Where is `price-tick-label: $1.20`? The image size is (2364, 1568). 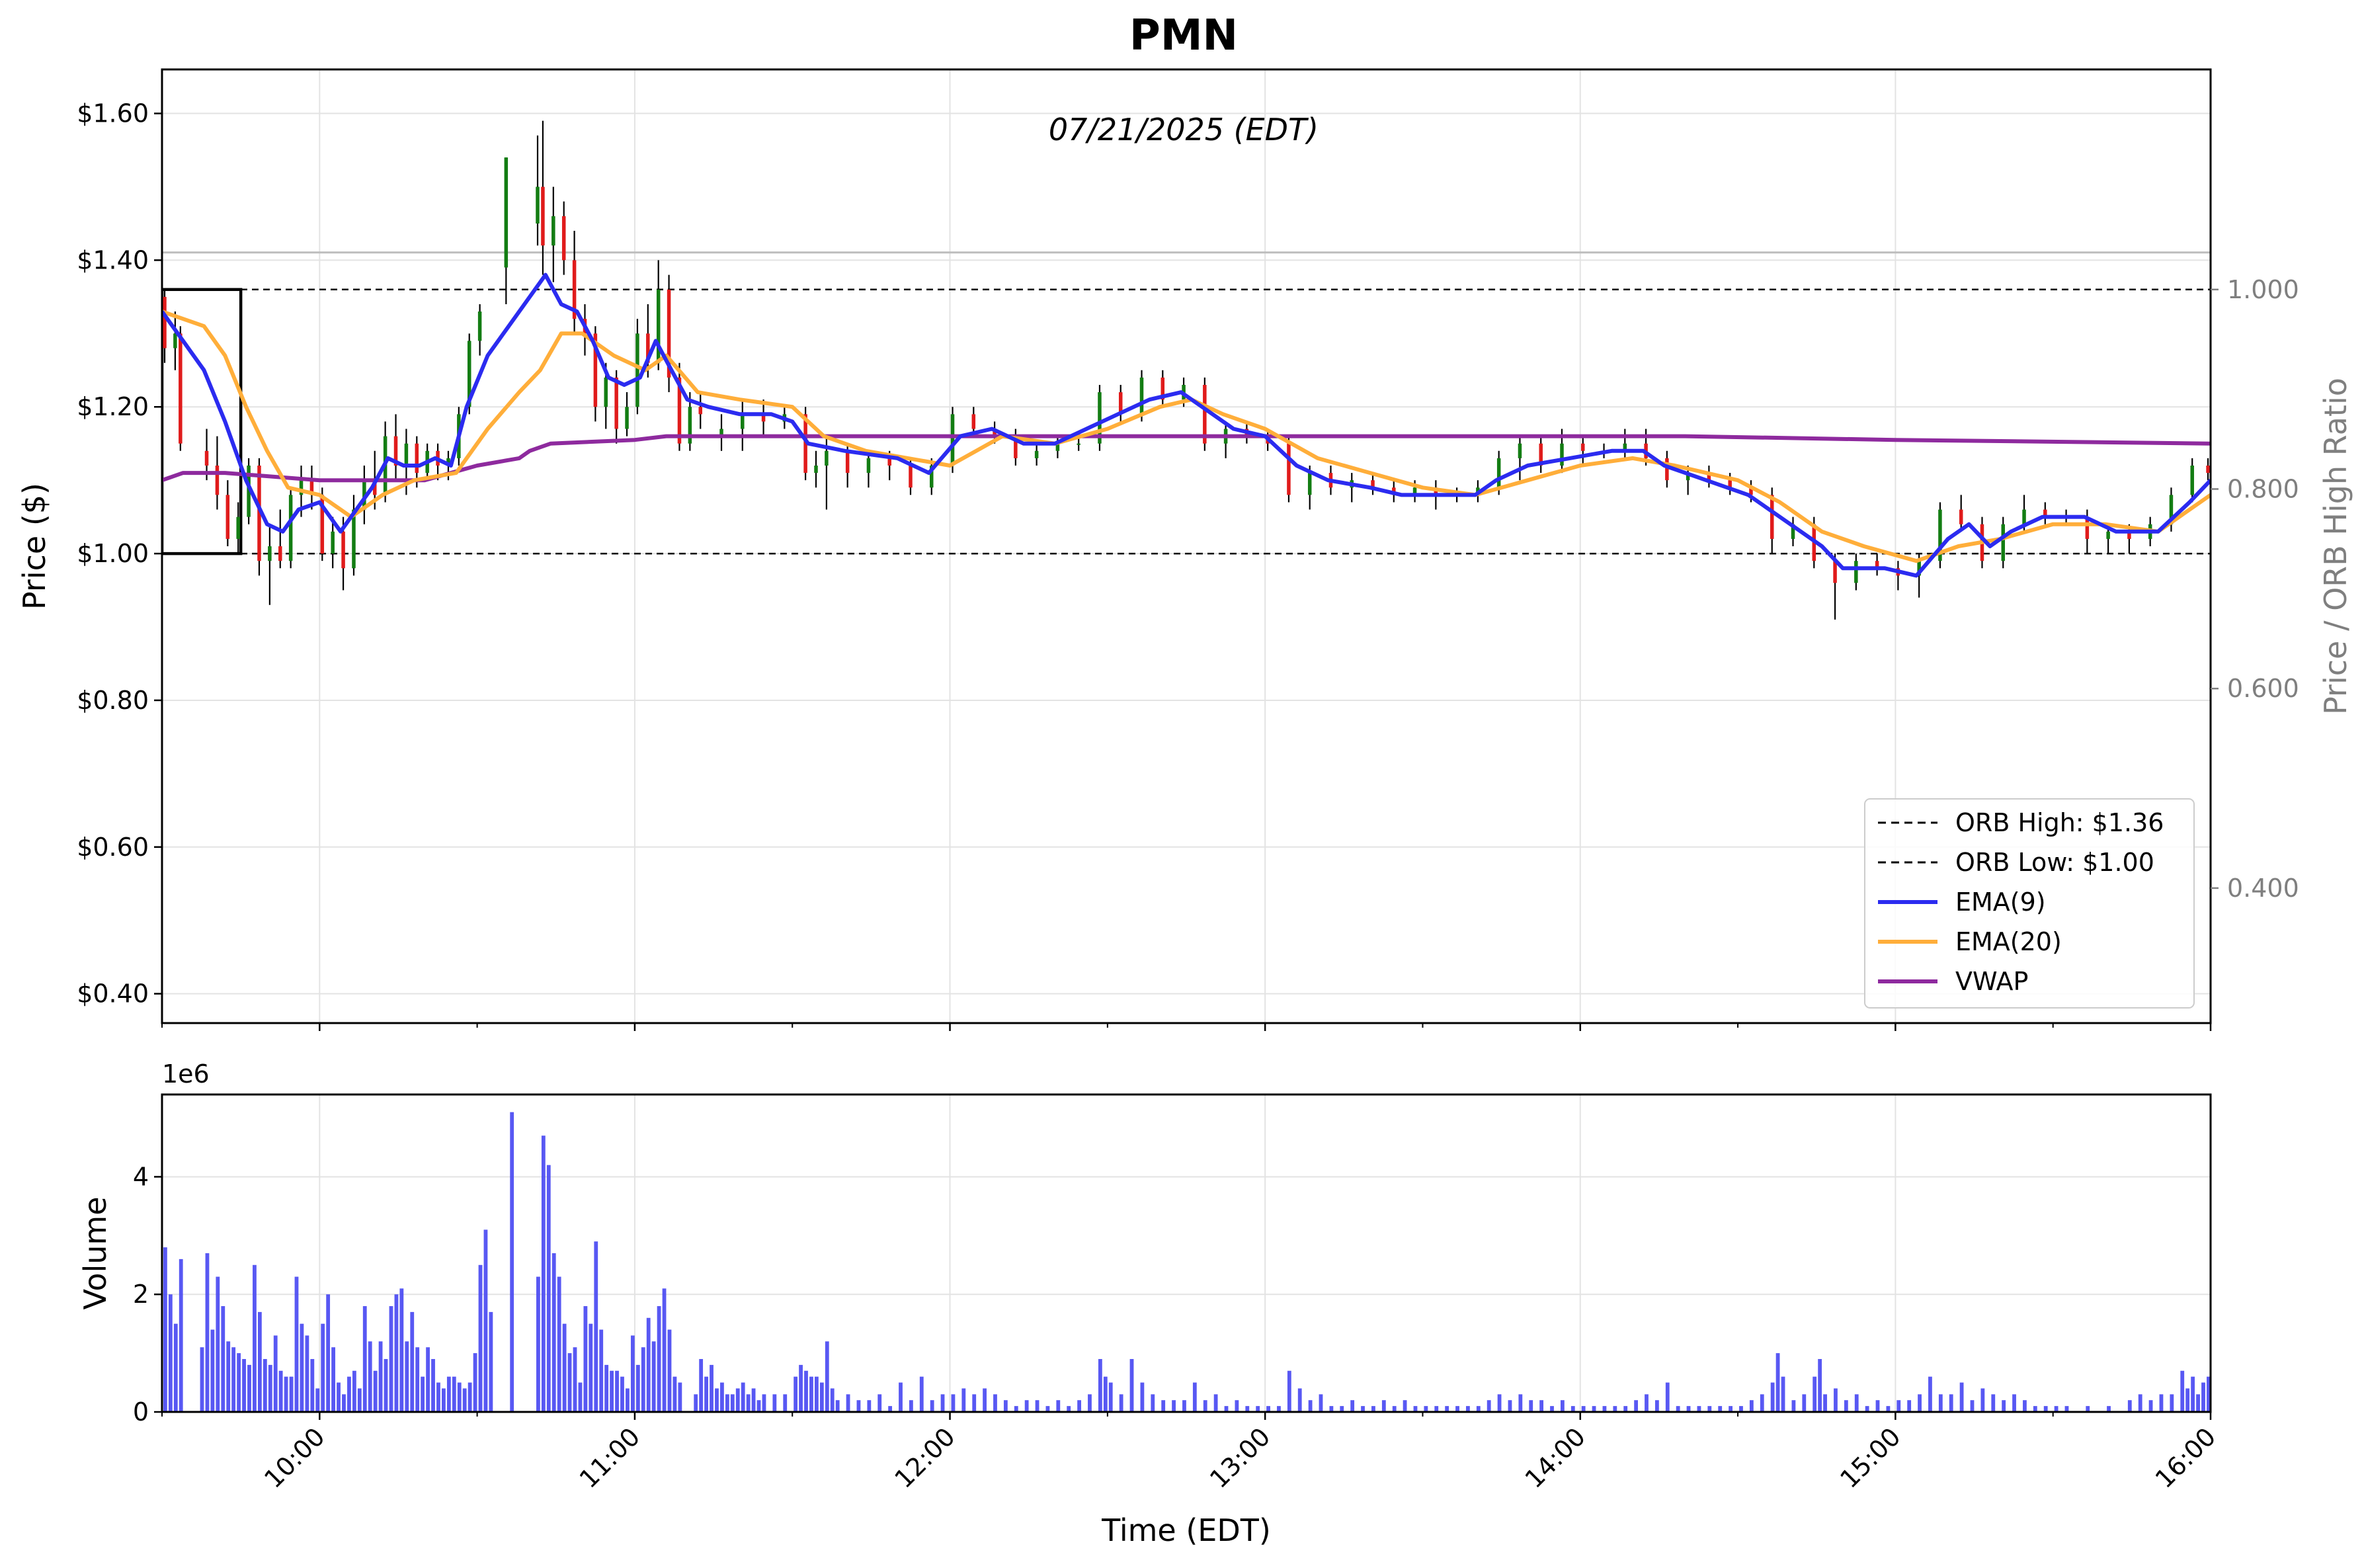 price-tick-label: $1.20 is located at coordinates (113, 406).